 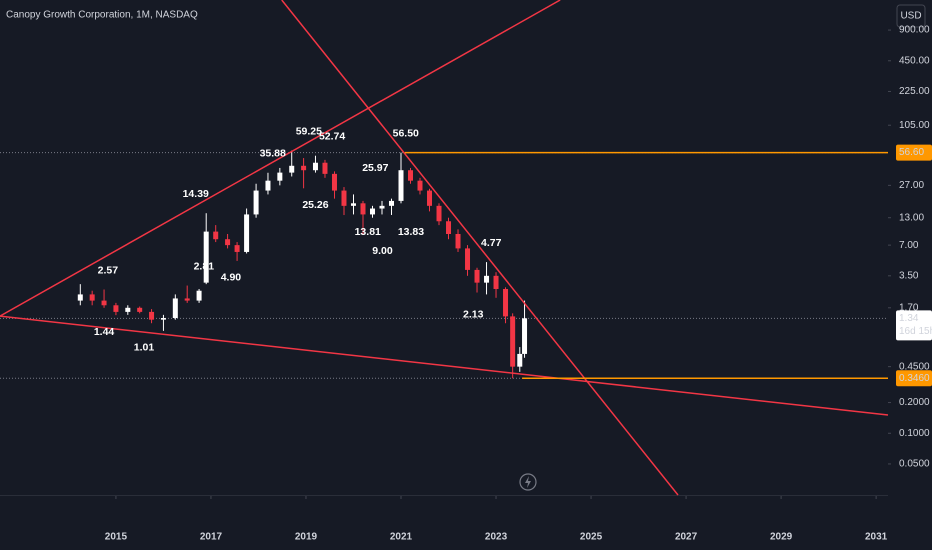 What do you see at coordinates (204, 266) in the screenshot?
I see `value-label: 2.81` at bounding box center [204, 266].